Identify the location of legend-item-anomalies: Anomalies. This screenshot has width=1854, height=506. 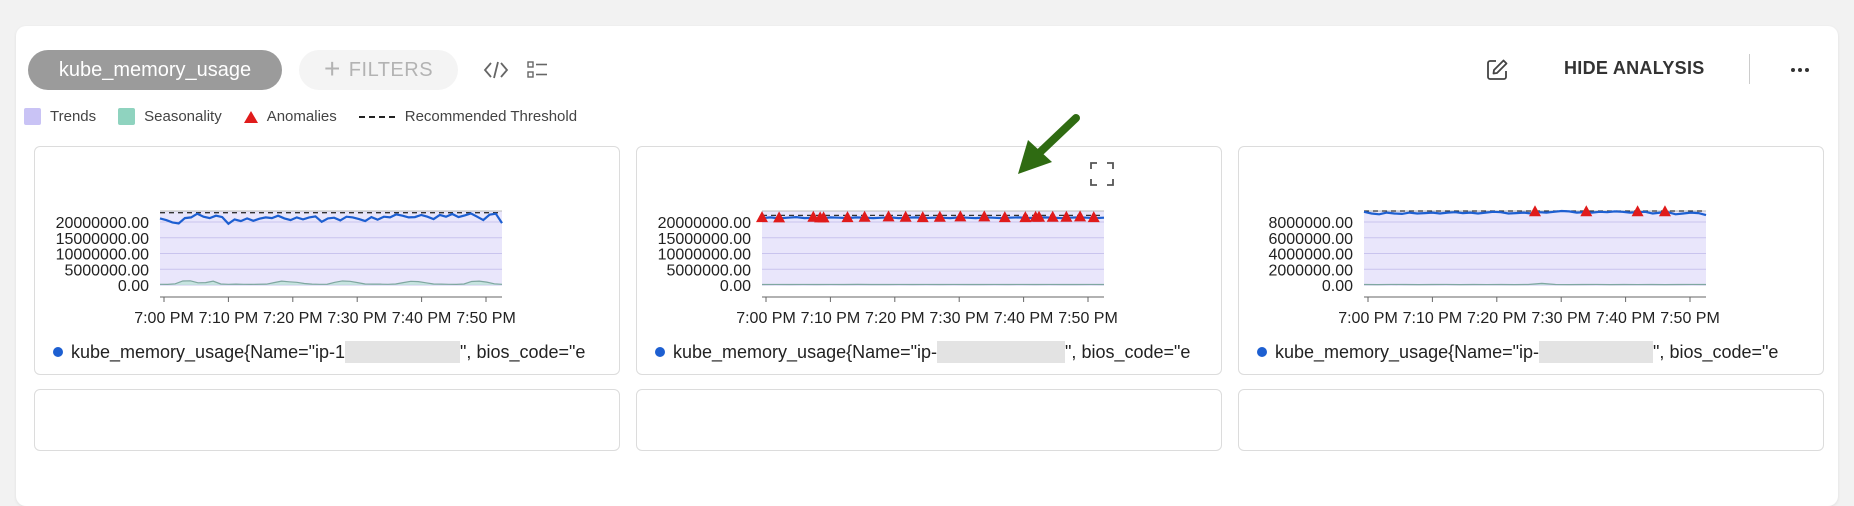
(290, 116).